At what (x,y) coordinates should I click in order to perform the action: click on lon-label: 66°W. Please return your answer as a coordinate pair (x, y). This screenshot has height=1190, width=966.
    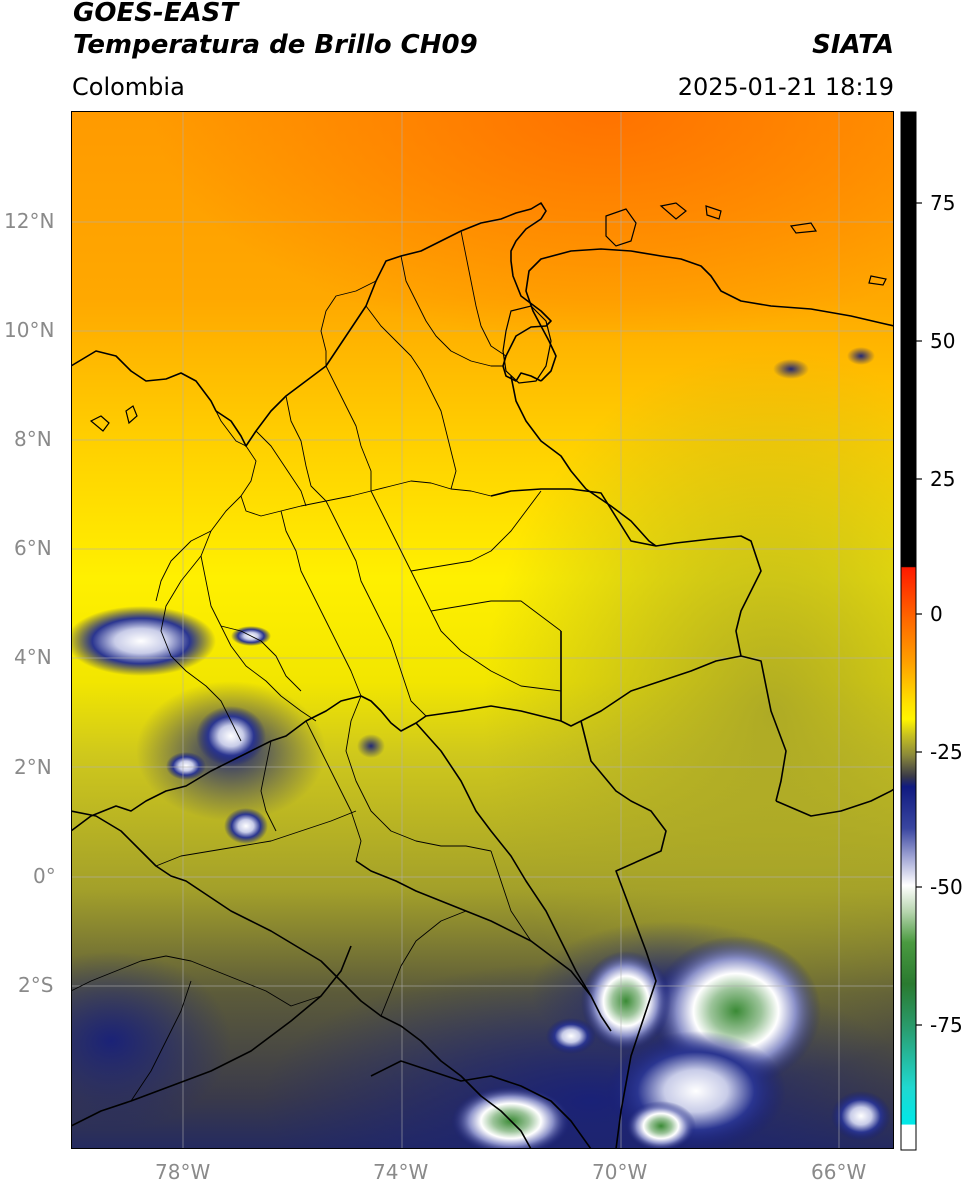
    Looking at the image, I should click on (839, 1172).